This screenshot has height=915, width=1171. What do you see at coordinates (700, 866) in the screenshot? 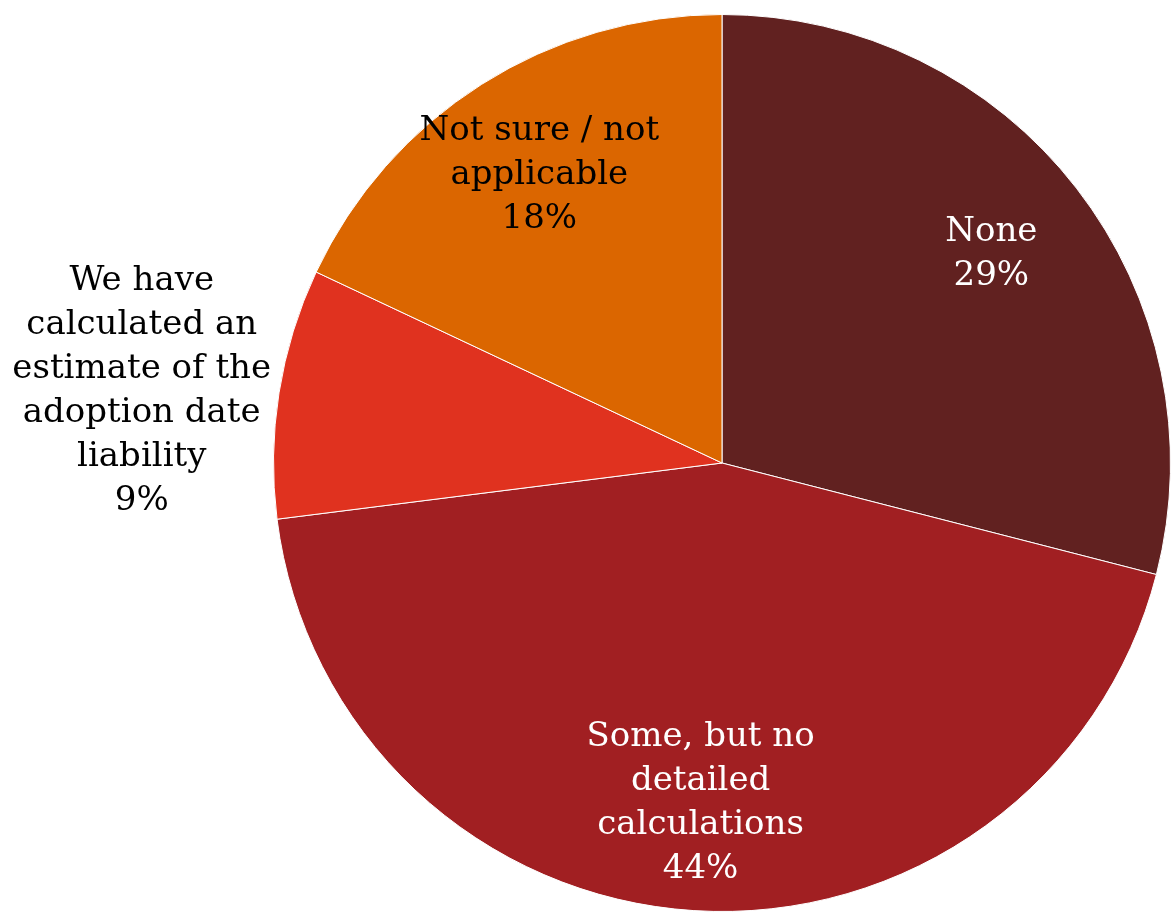
I see `data-label: 44%` at bounding box center [700, 866].